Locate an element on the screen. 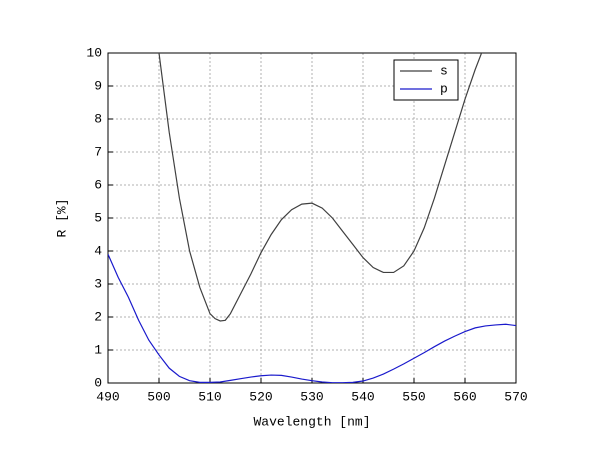 This screenshot has width=600, height=459. y-tick-label: 1 is located at coordinates (98, 349).